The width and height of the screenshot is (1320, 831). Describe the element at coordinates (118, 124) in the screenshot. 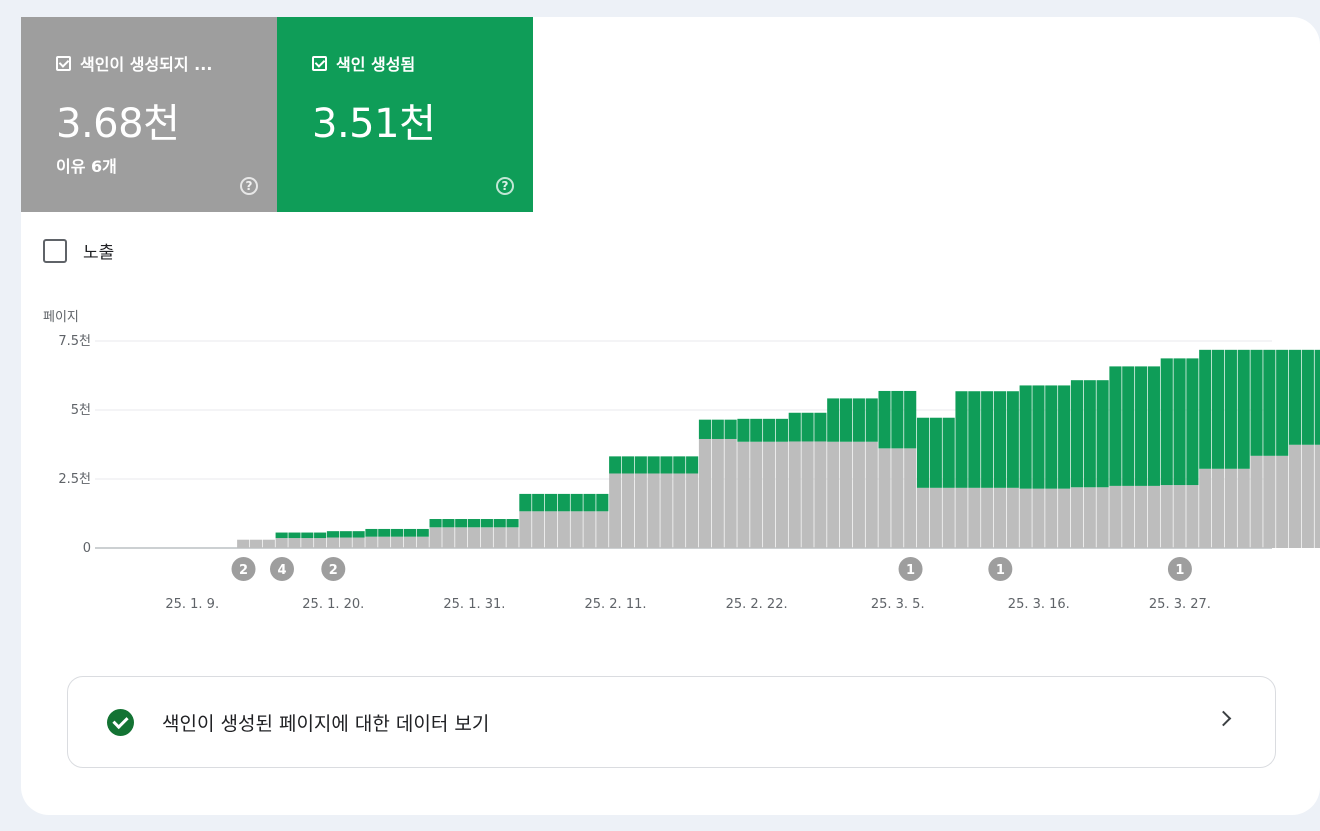

I see `not-indexed-count: 3.68천` at that location.